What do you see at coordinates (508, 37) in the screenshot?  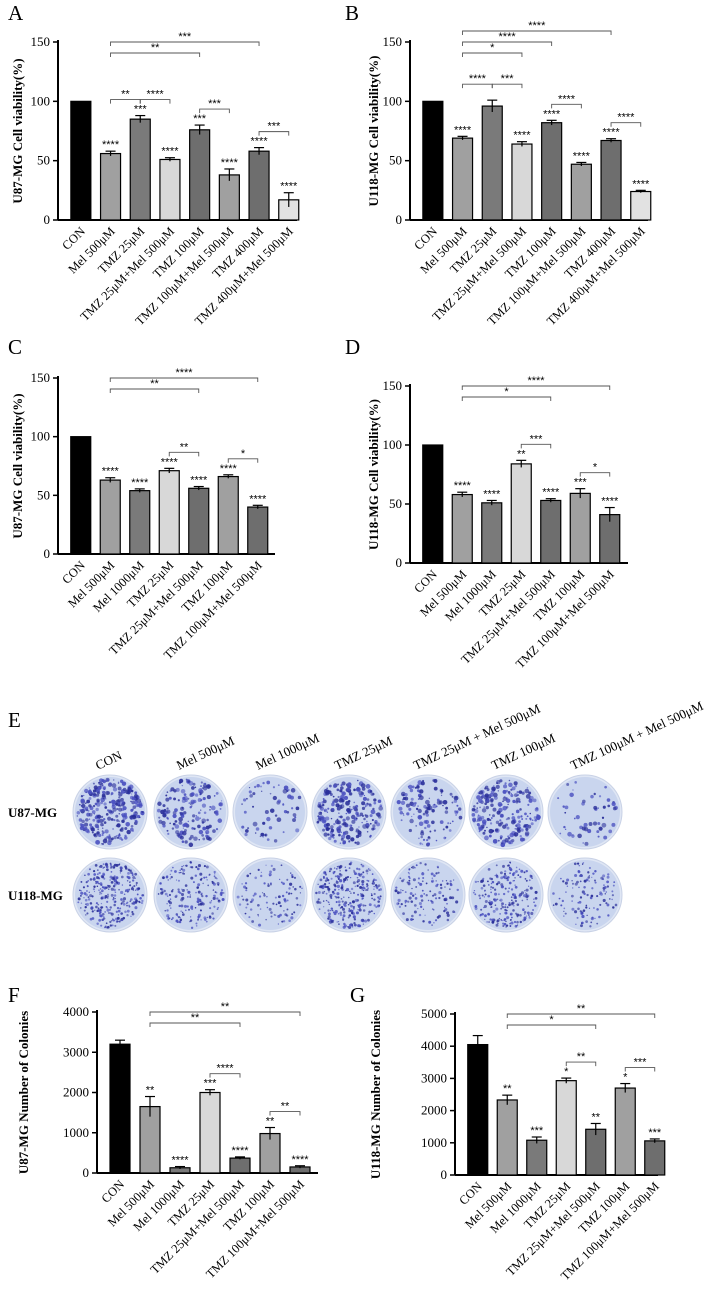 I see `comparison-label: ****` at bounding box center [508, 37].